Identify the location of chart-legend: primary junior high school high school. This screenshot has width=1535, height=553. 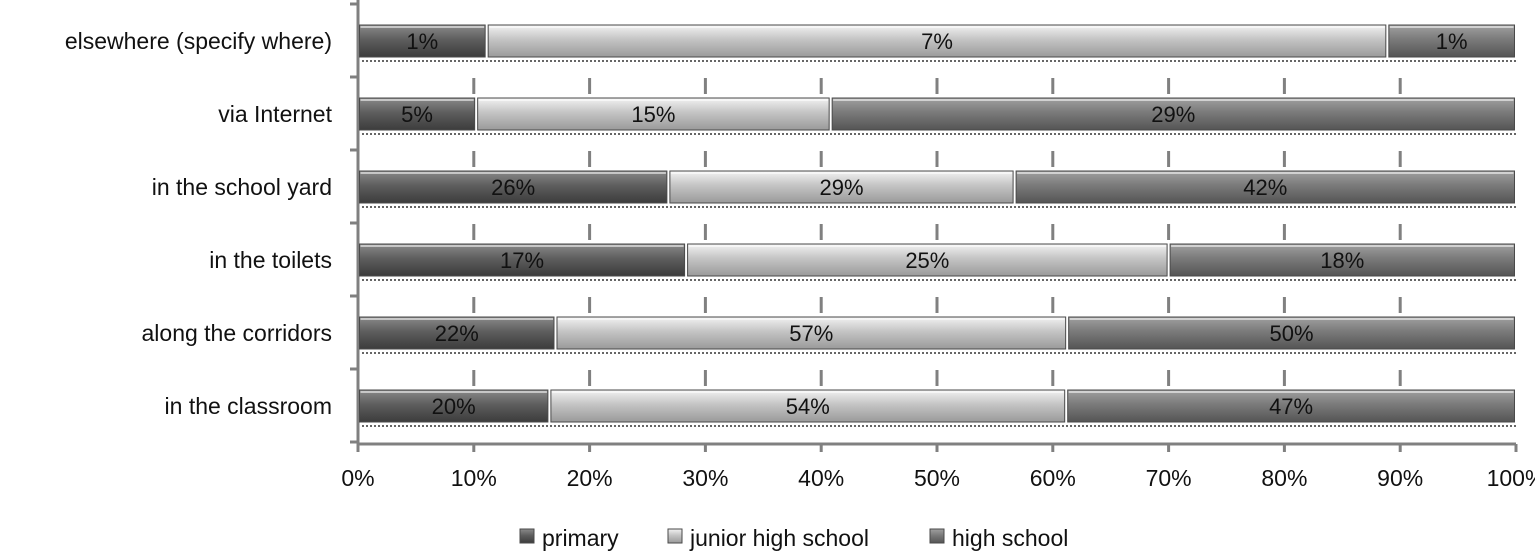
(793, 538).